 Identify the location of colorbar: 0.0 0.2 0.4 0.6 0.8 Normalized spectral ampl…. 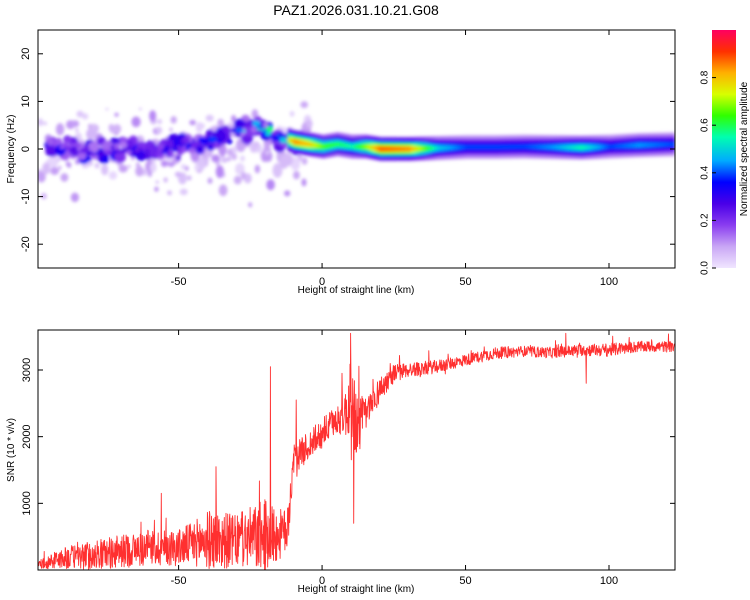
(725, 152).